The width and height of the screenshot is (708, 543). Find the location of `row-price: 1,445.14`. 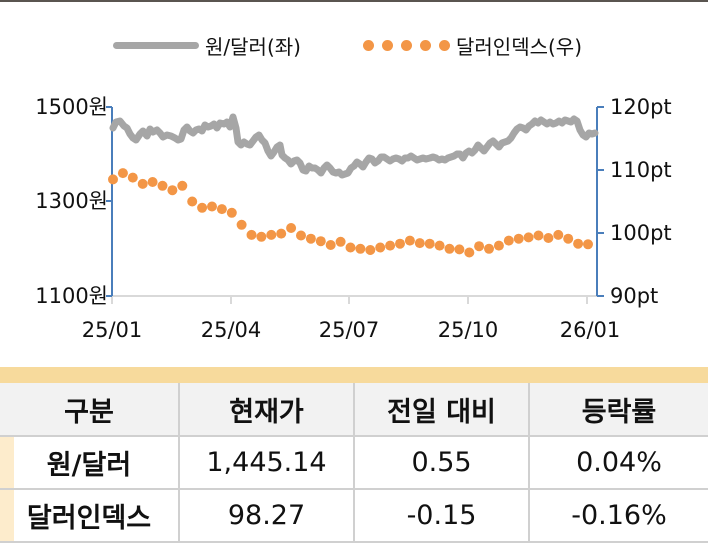

row-price: 1,445.14 is located at coordinates (266, 462).